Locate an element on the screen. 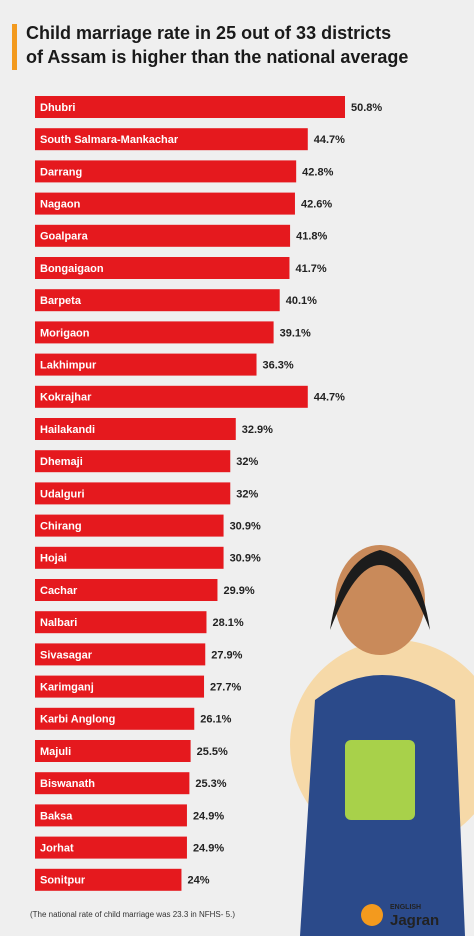 Image resolution: width=474 pixels, height=936 pixels. category-label: Udalguri is located at coordinates (62, 494).